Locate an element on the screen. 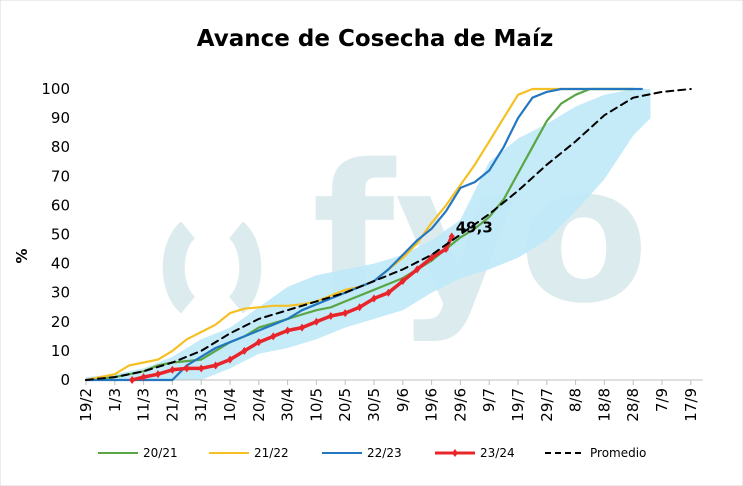 This screenshot has width=743, height=486. x-tick-label: 30/5 is located at coordinates (374, 405).